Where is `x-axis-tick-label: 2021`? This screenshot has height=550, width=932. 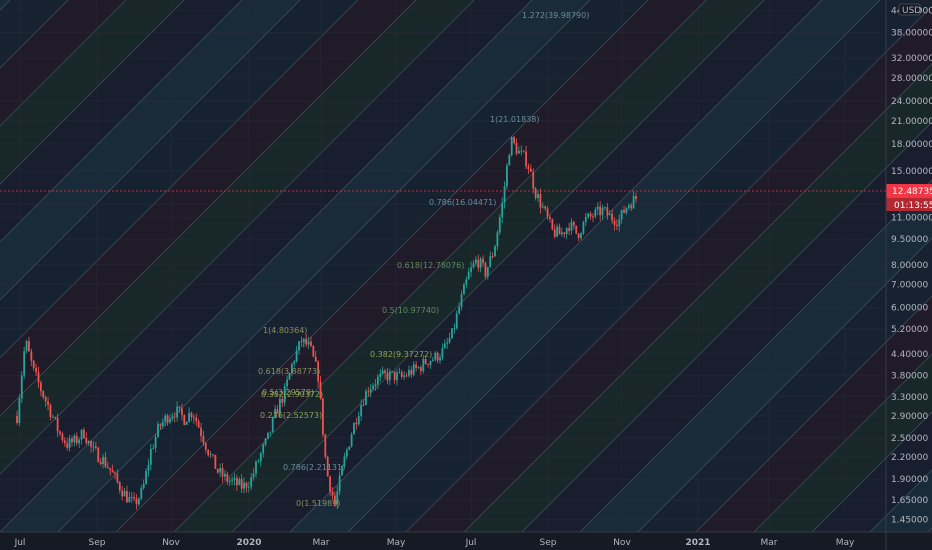
x-axis-tick-label: 2021 is located at coordinates (697, 543).